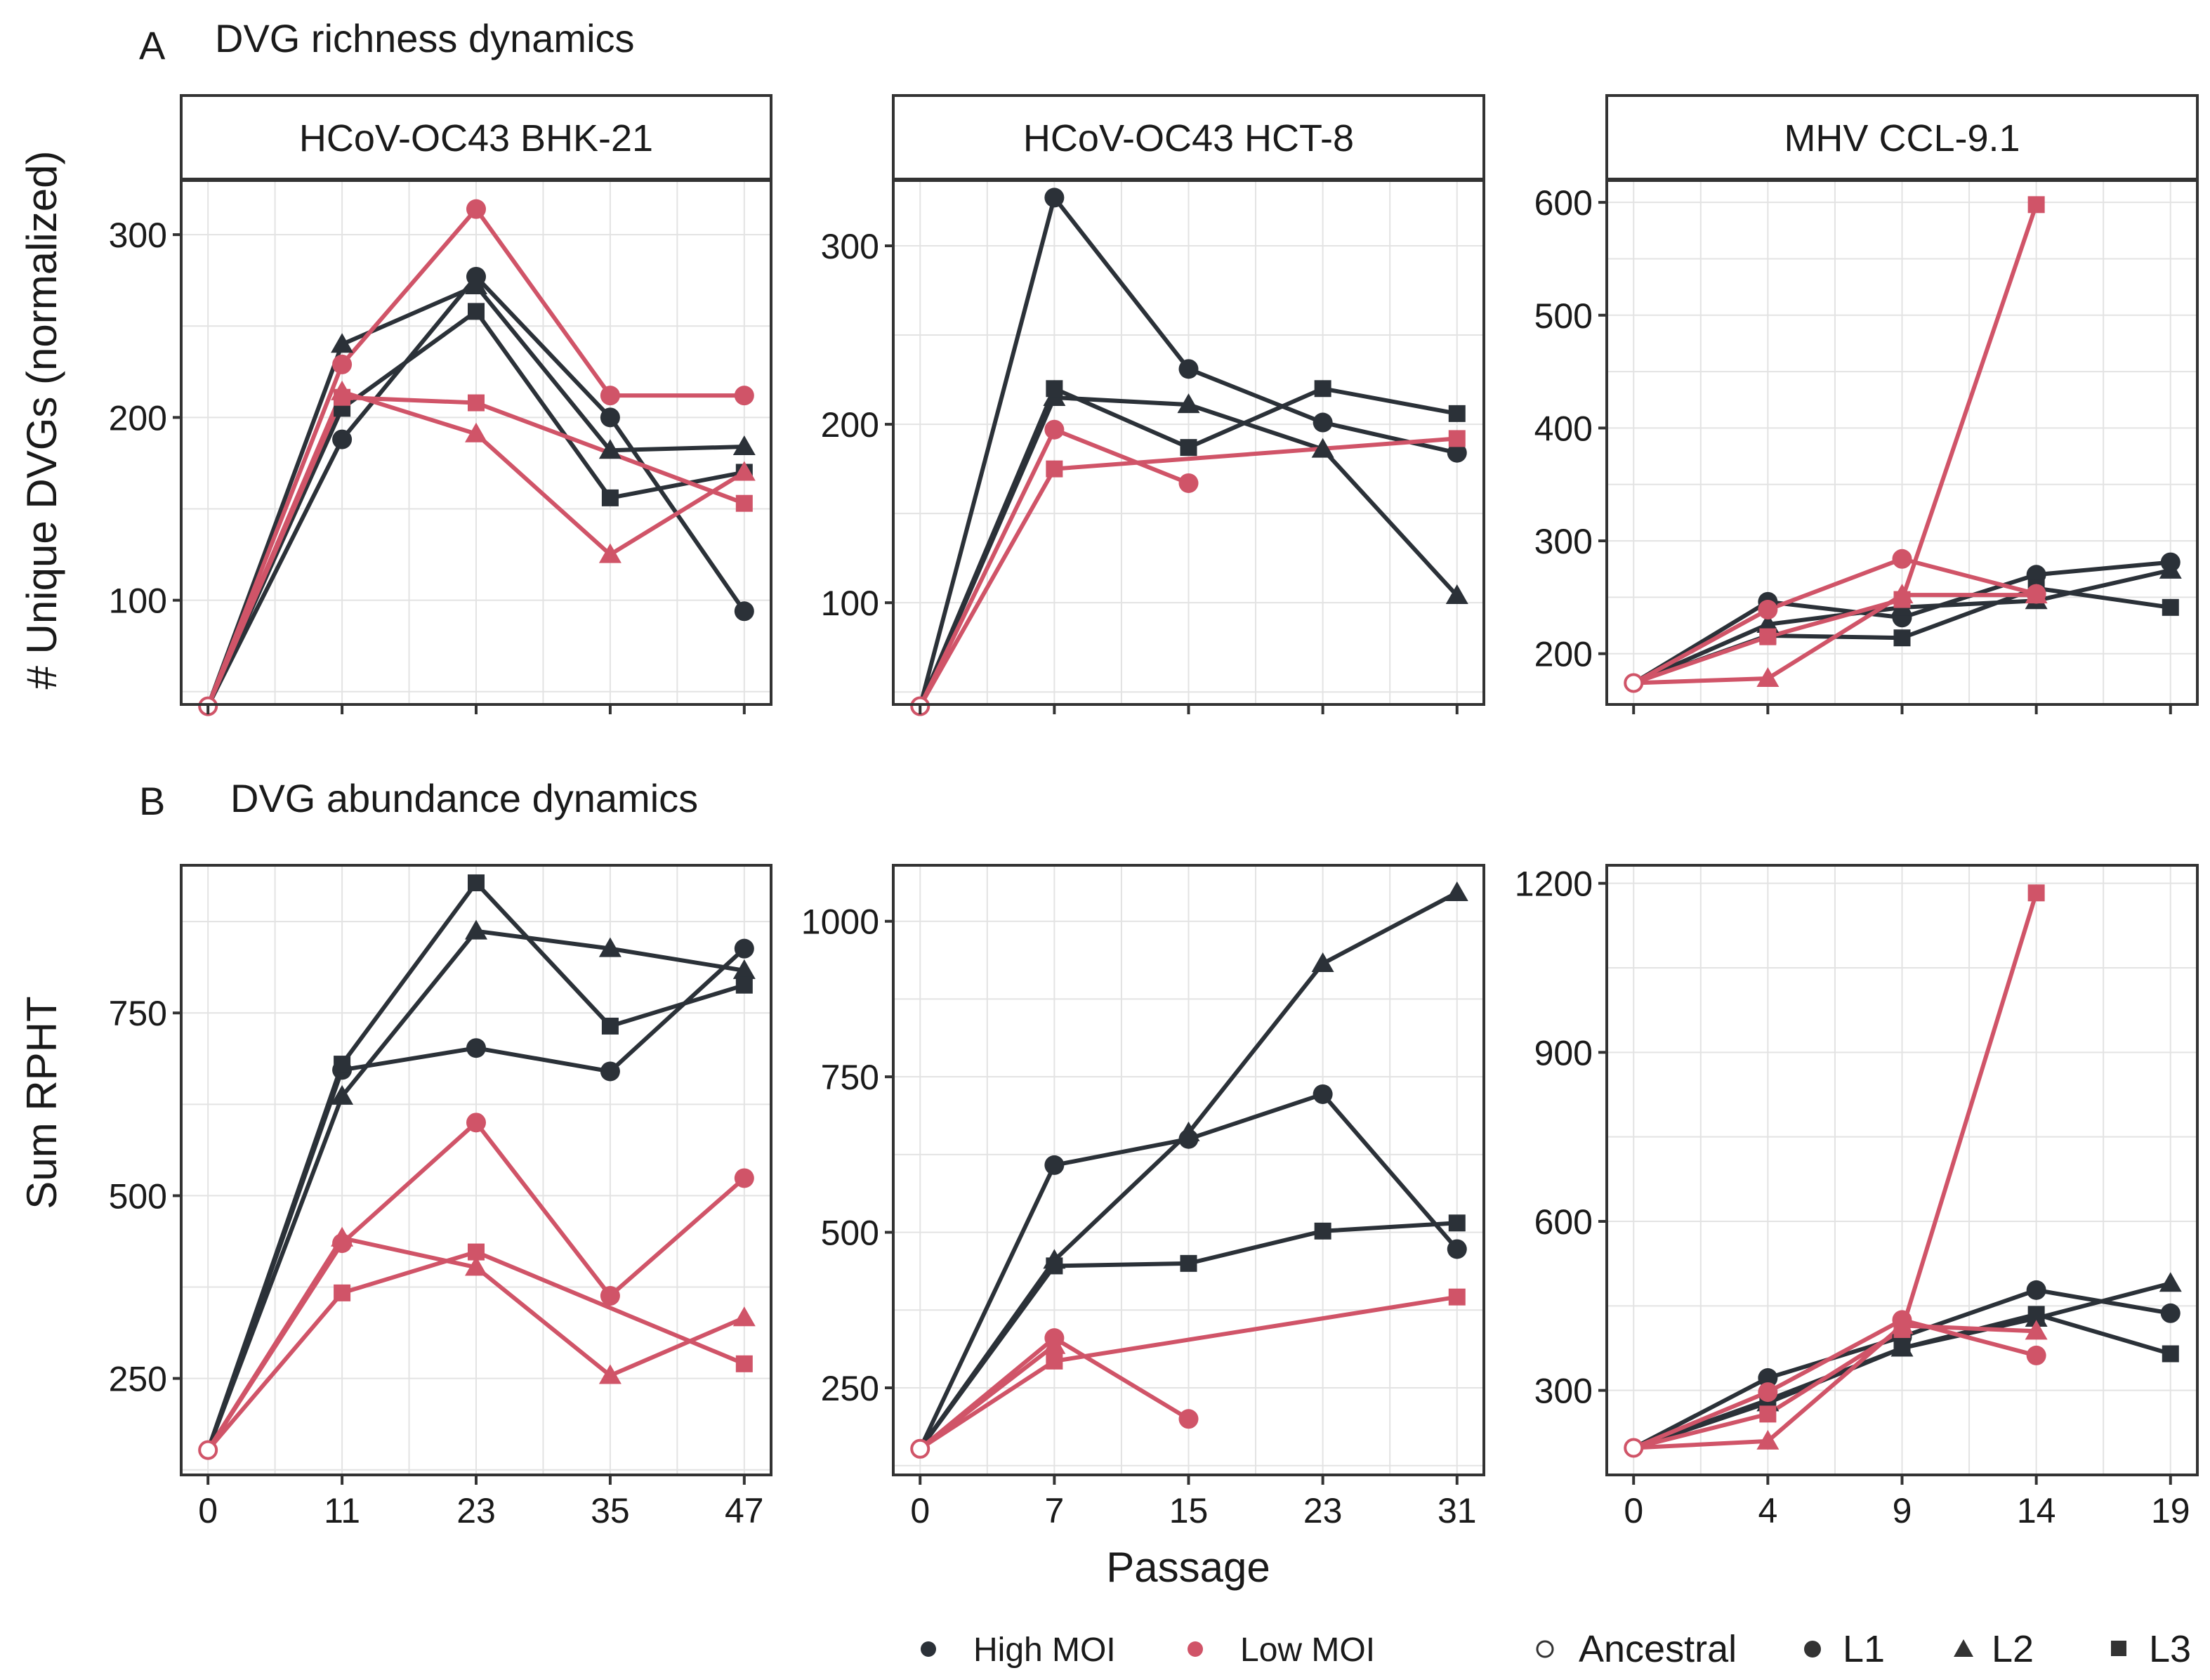 Image resolution: width=2210 pixels, height=1680 pixels. Describe the element at coordinates (138, 601) in the screenshot. I see `y-tick-label: 100` at that location.